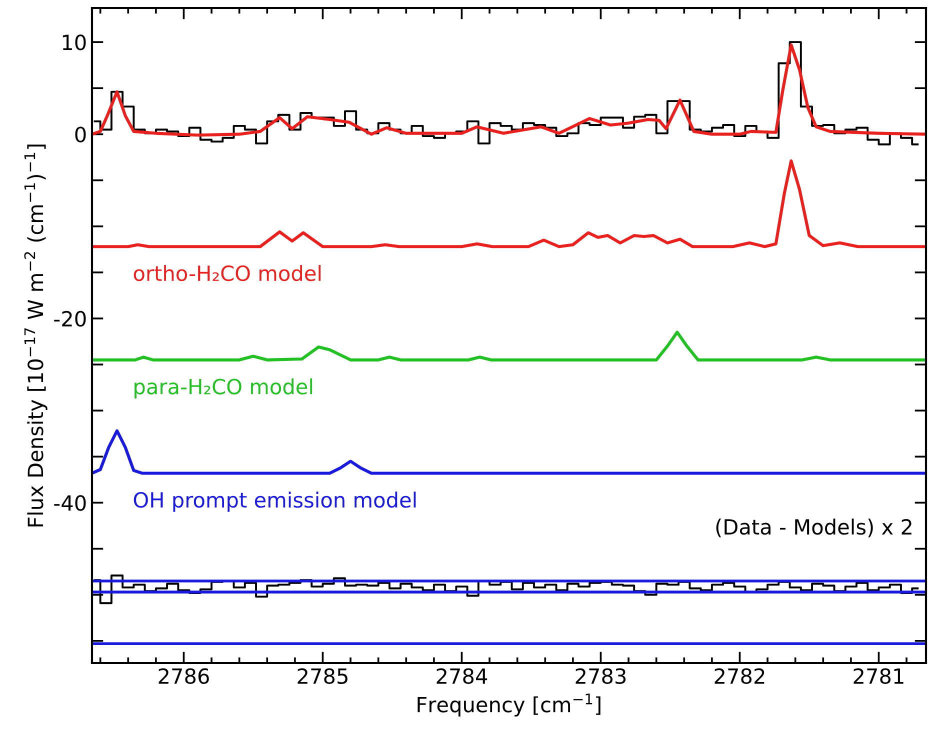 Image resolution: width=928 pixels, height=740 pixels. I want to click on series-label: ortho-H₂CO model, so click(227, 273).